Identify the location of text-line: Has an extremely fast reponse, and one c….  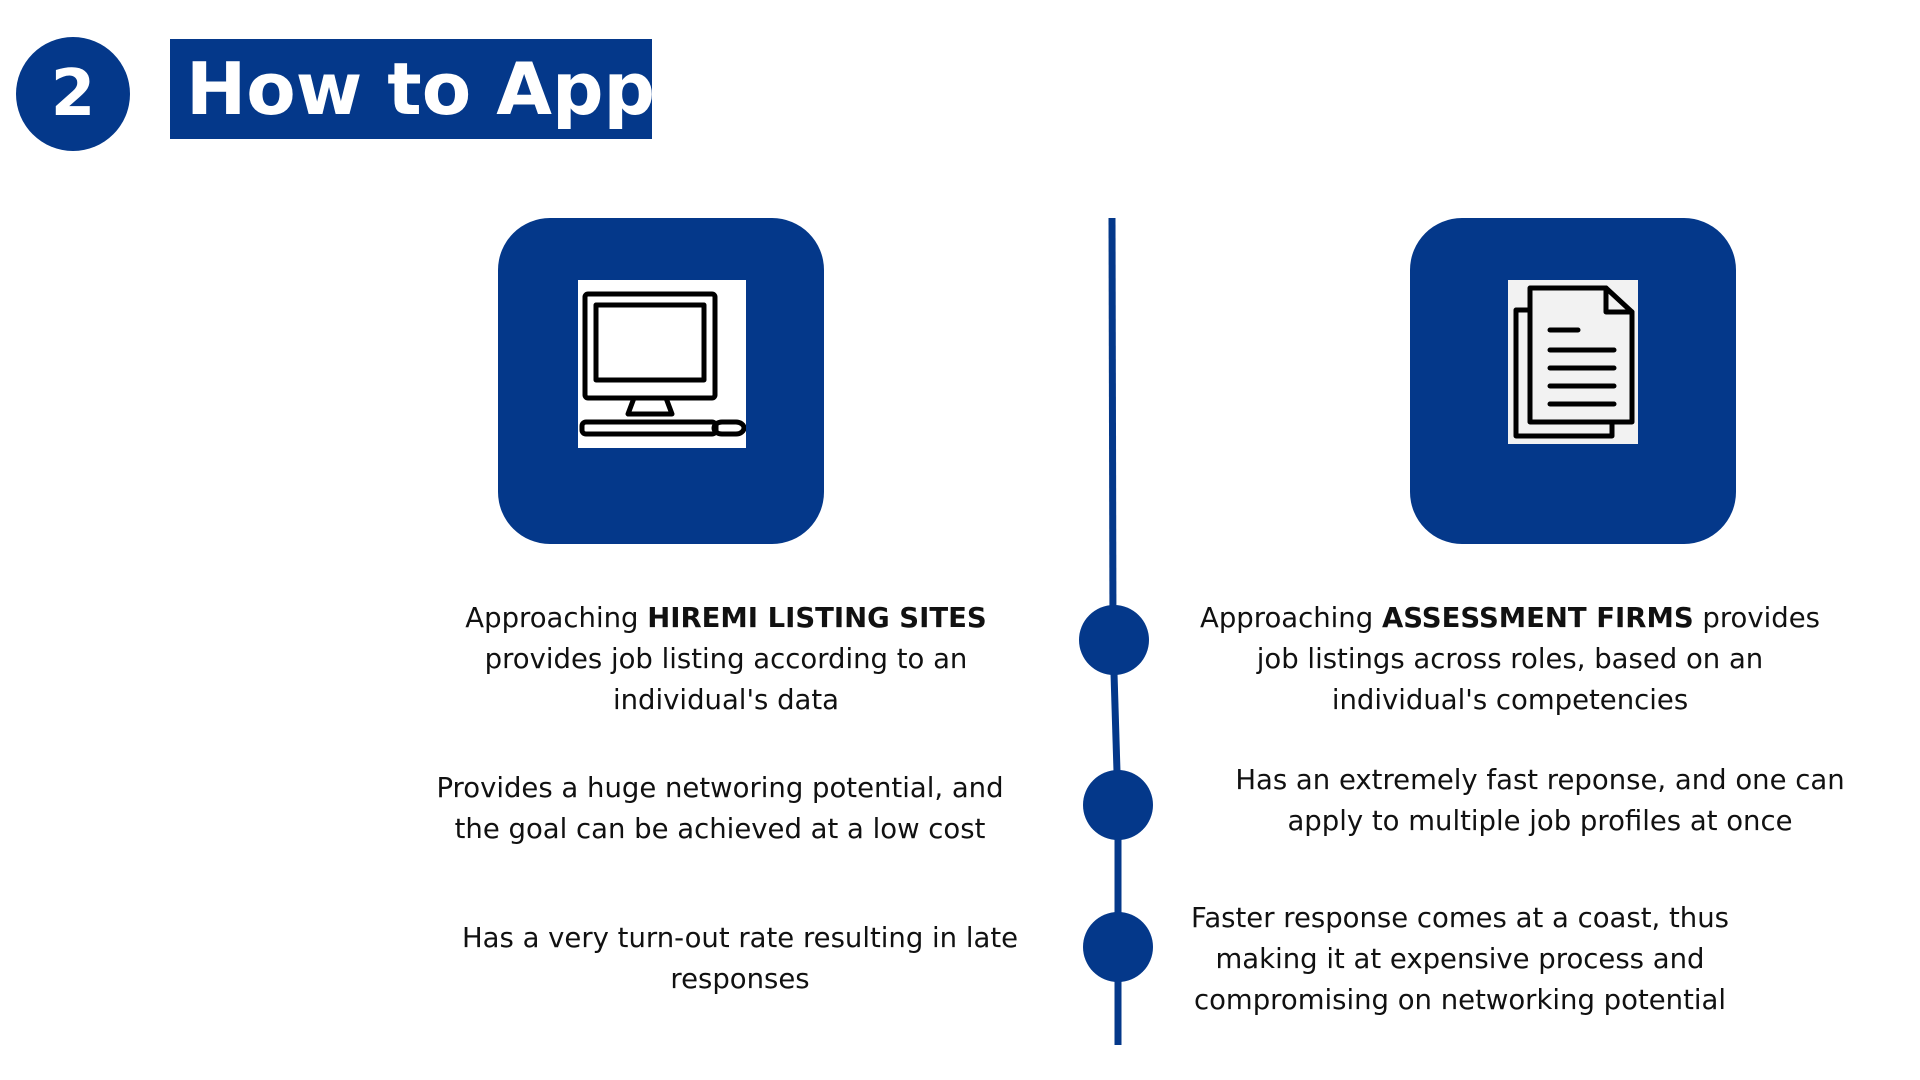
(1540, 780).